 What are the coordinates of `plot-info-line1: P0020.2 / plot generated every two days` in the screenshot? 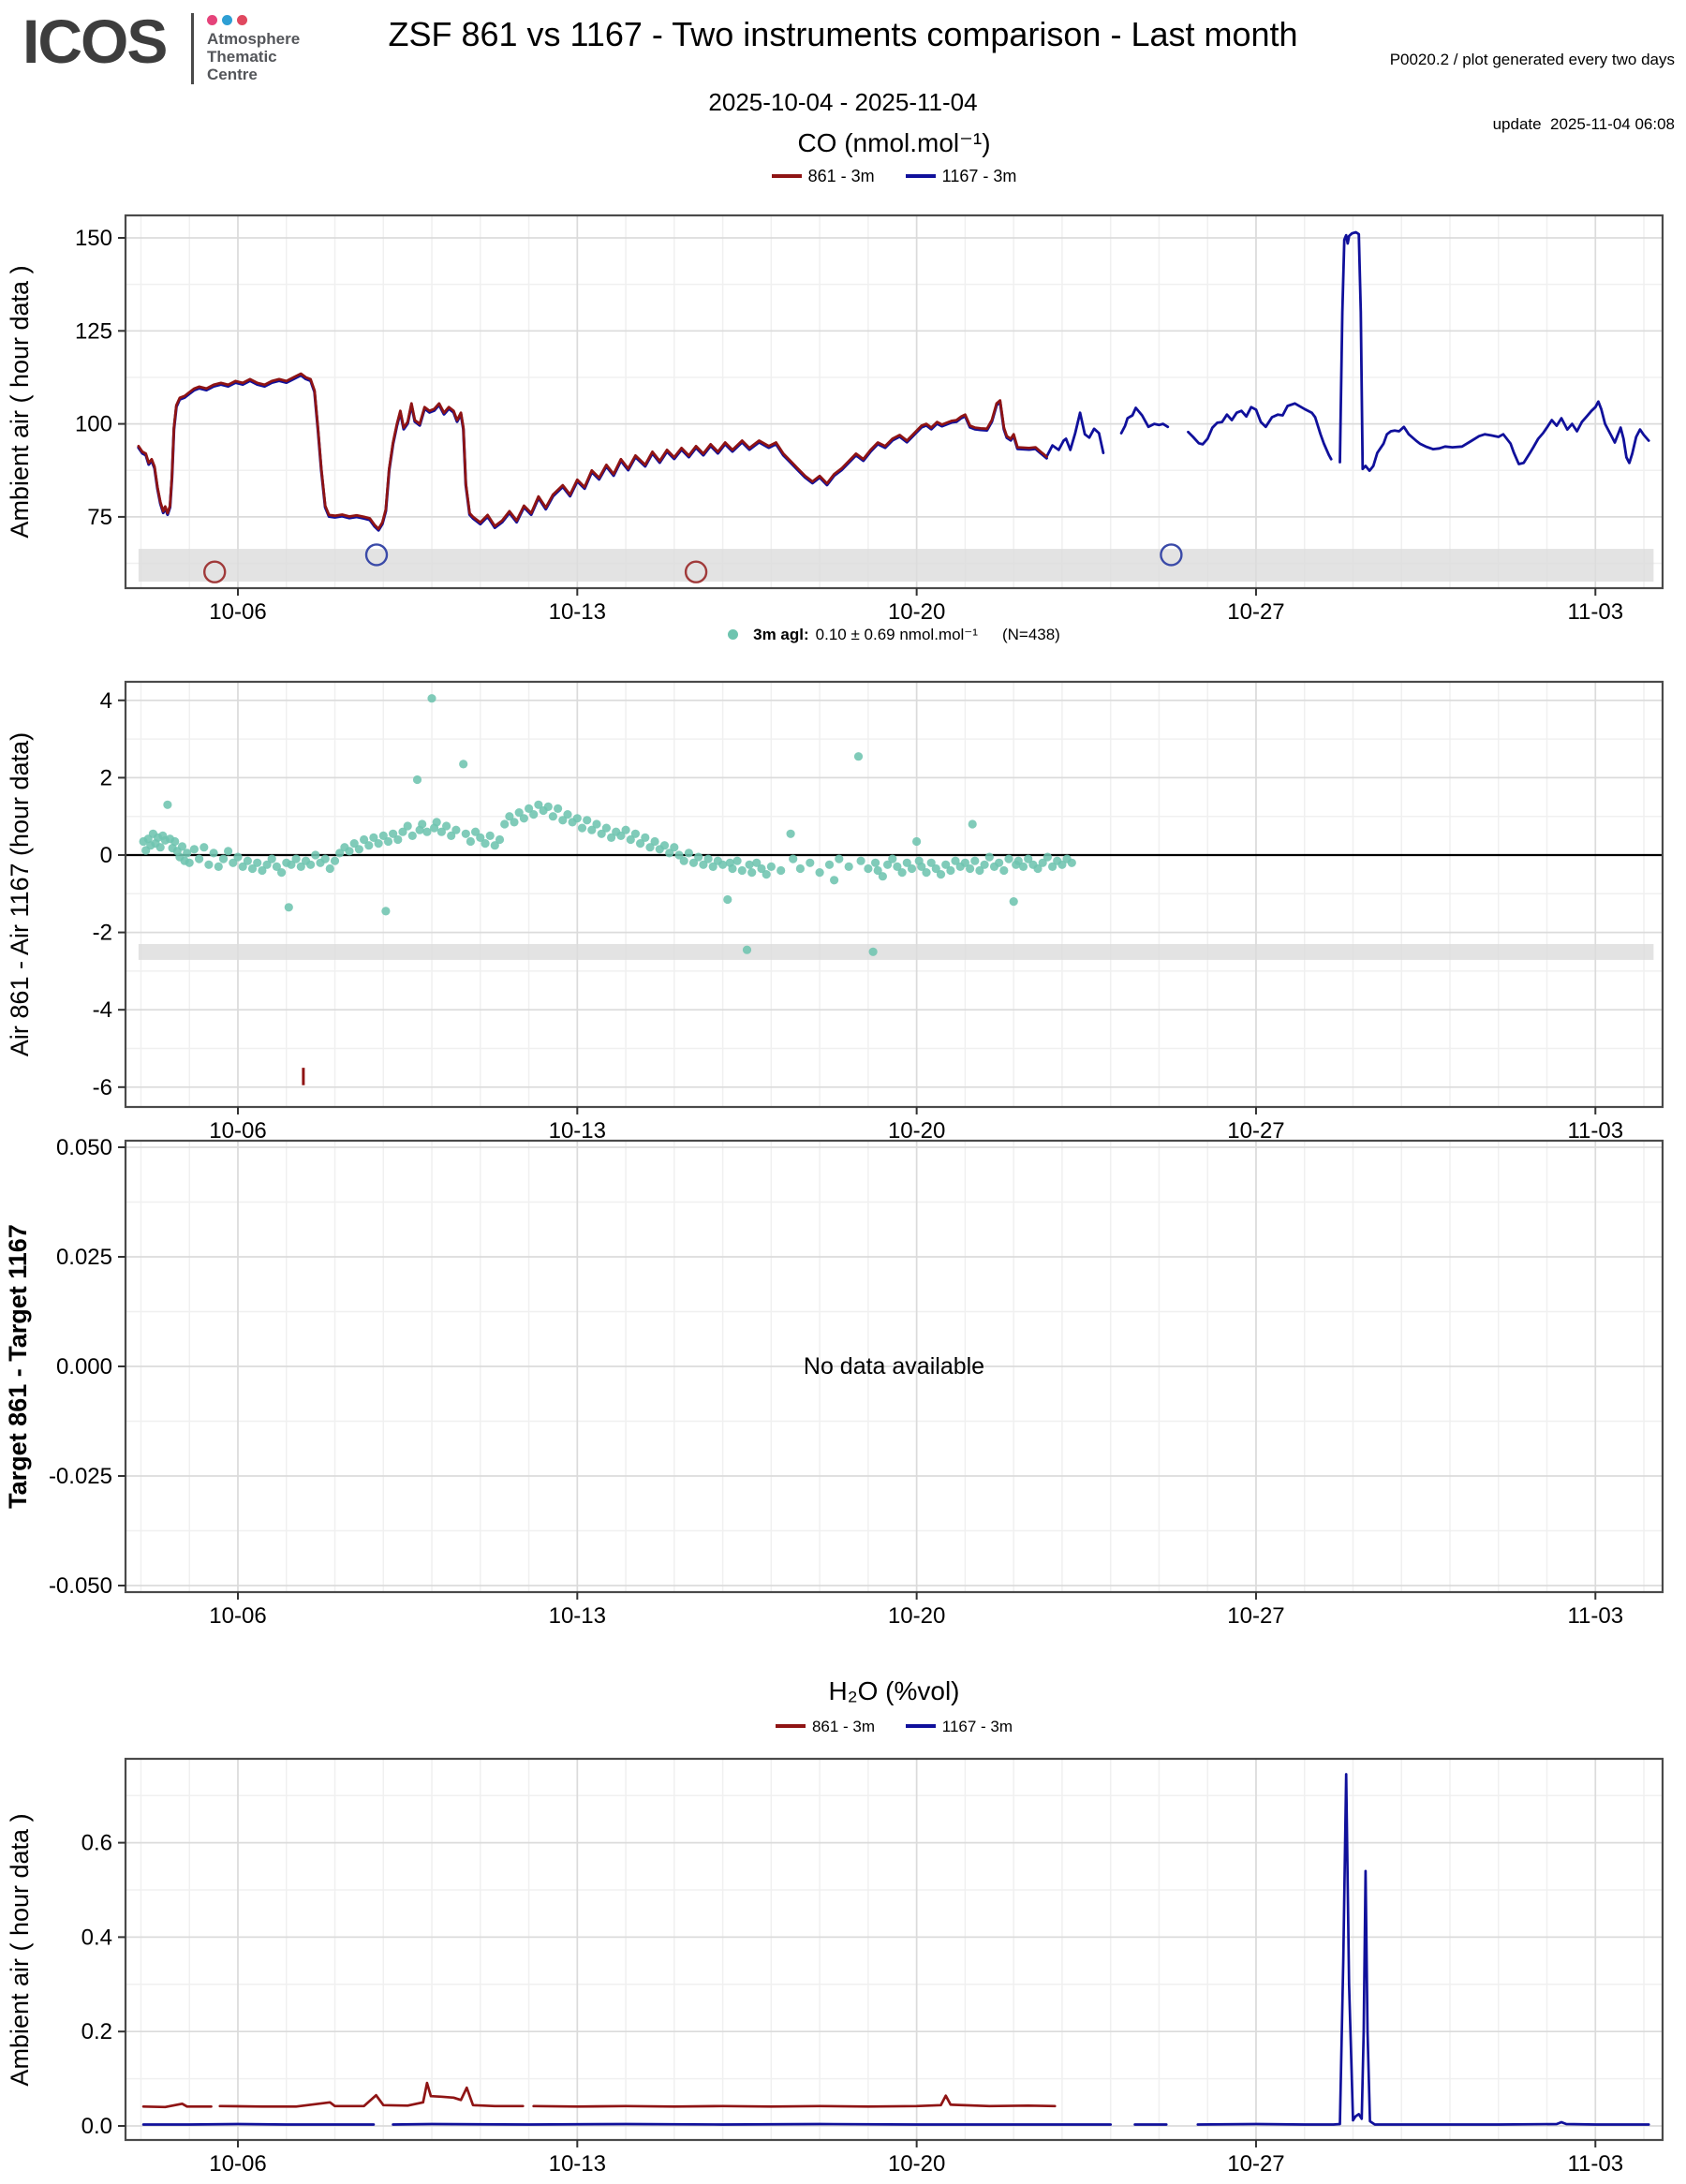 It's located at (1532, 59).